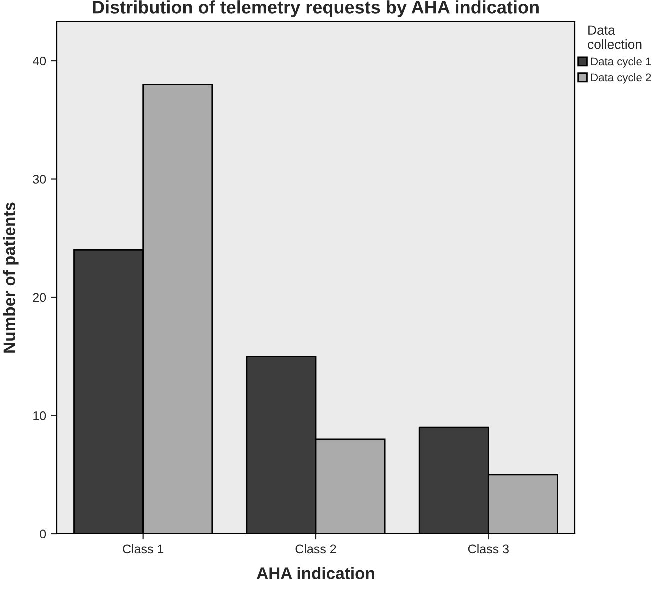 The image size is (665, 590). I want to click on y-axis-title: Number of patients, so click(11, 277).